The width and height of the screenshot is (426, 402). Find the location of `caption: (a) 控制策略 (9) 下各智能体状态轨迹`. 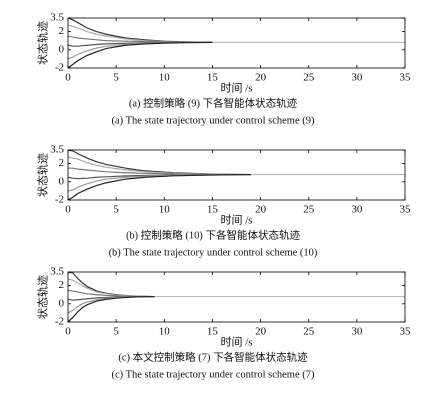

caption: (a) 控制策略 (9) 下各智能体状态轨迹 is located at coordinates (213, 102).